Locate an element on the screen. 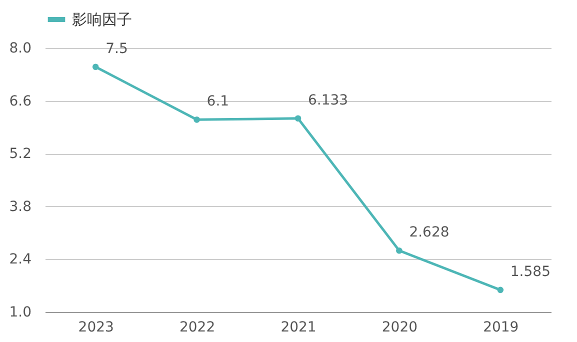  y-tick-label: 3.8 is located at coordinates (20, 206).